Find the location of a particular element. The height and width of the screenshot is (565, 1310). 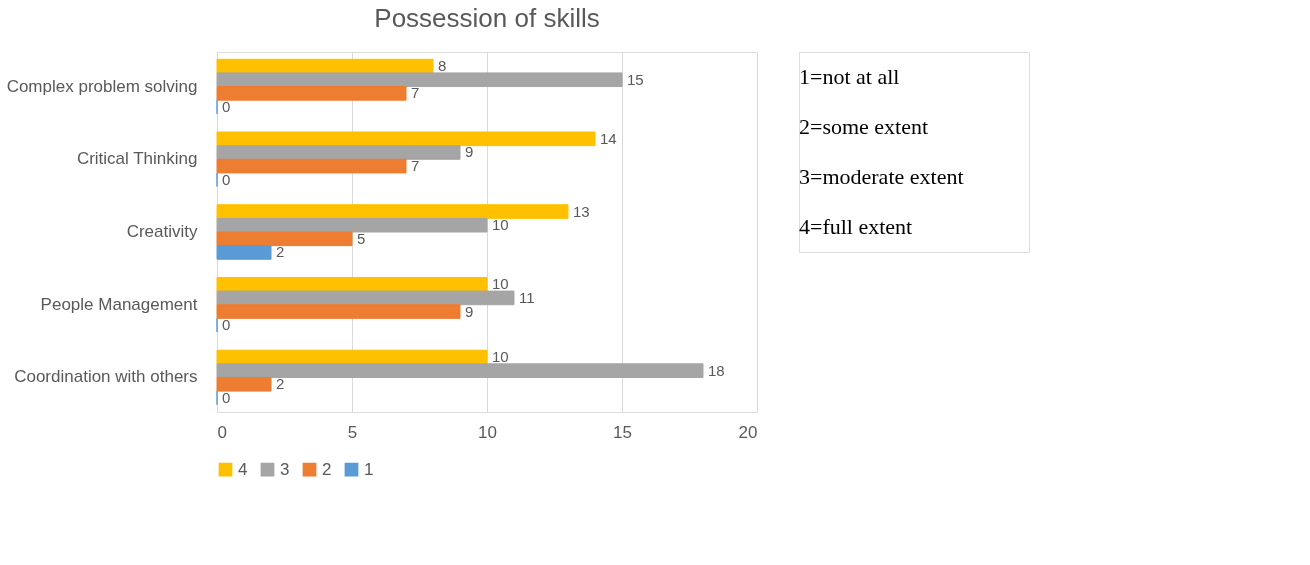

data-label: 8 is located at coordinates (442, 66).